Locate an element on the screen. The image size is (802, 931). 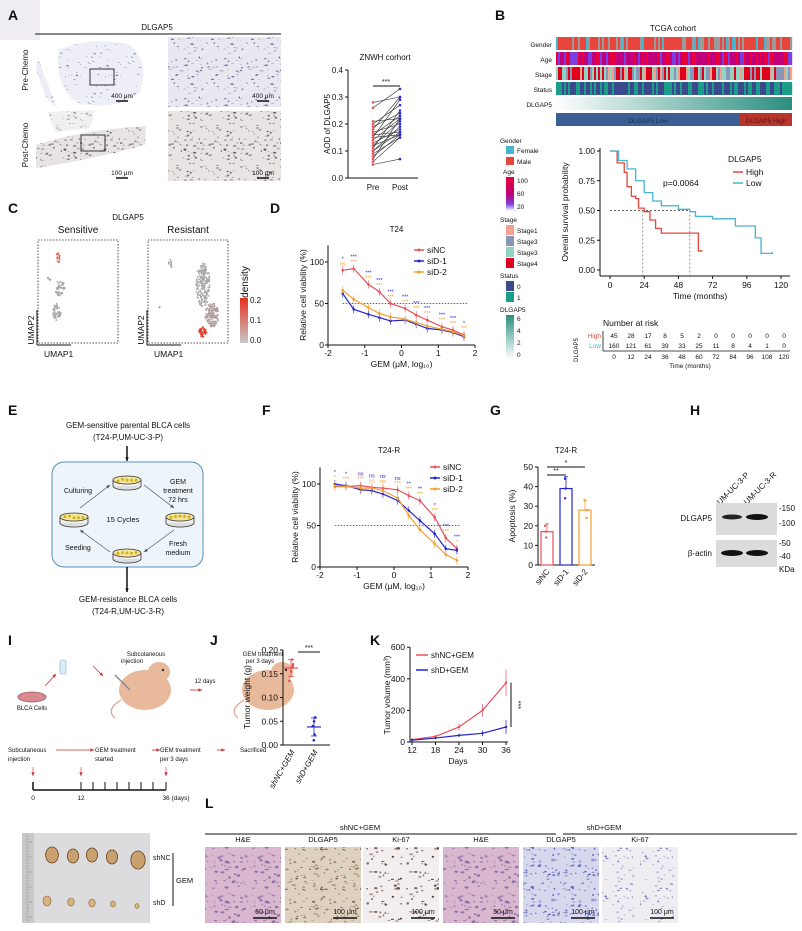
legend-title: DLGAP5 is located at coordinates (513, 310).